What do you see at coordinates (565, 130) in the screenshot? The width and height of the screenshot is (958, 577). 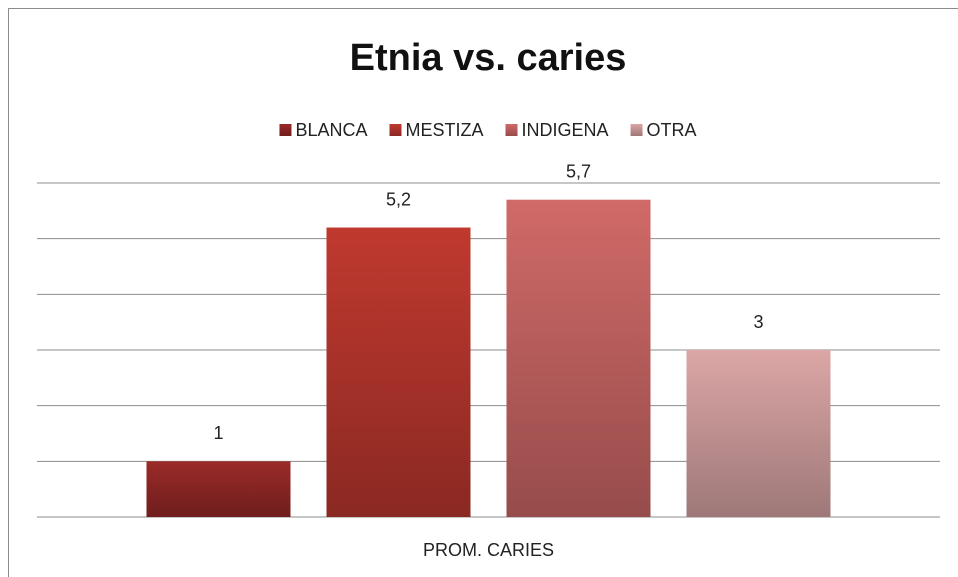 I see `legend-label: INDIGENA` at bounding box center [565, 130].